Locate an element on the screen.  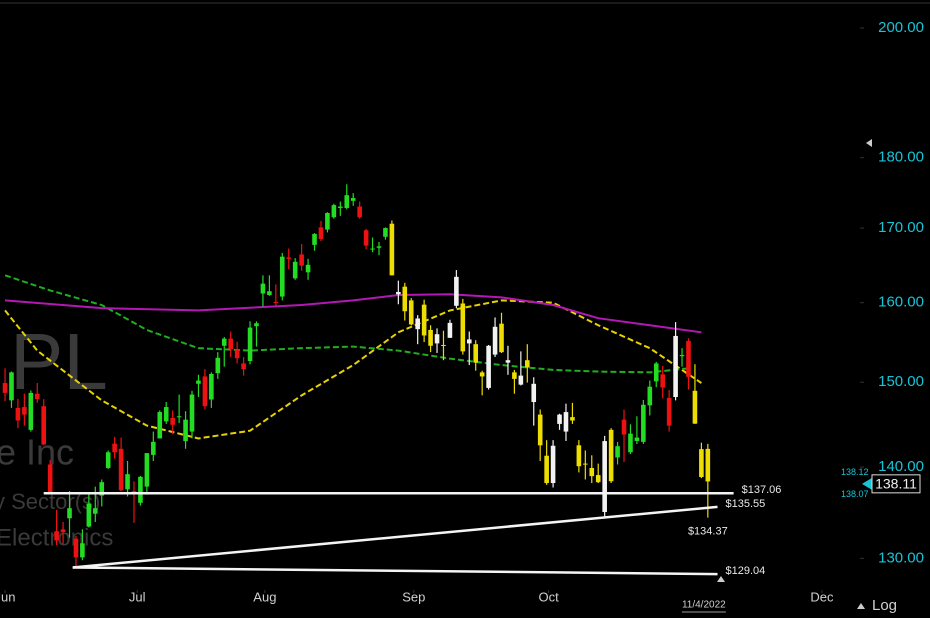
last-price-arrow is located at coordinates (867, 483).